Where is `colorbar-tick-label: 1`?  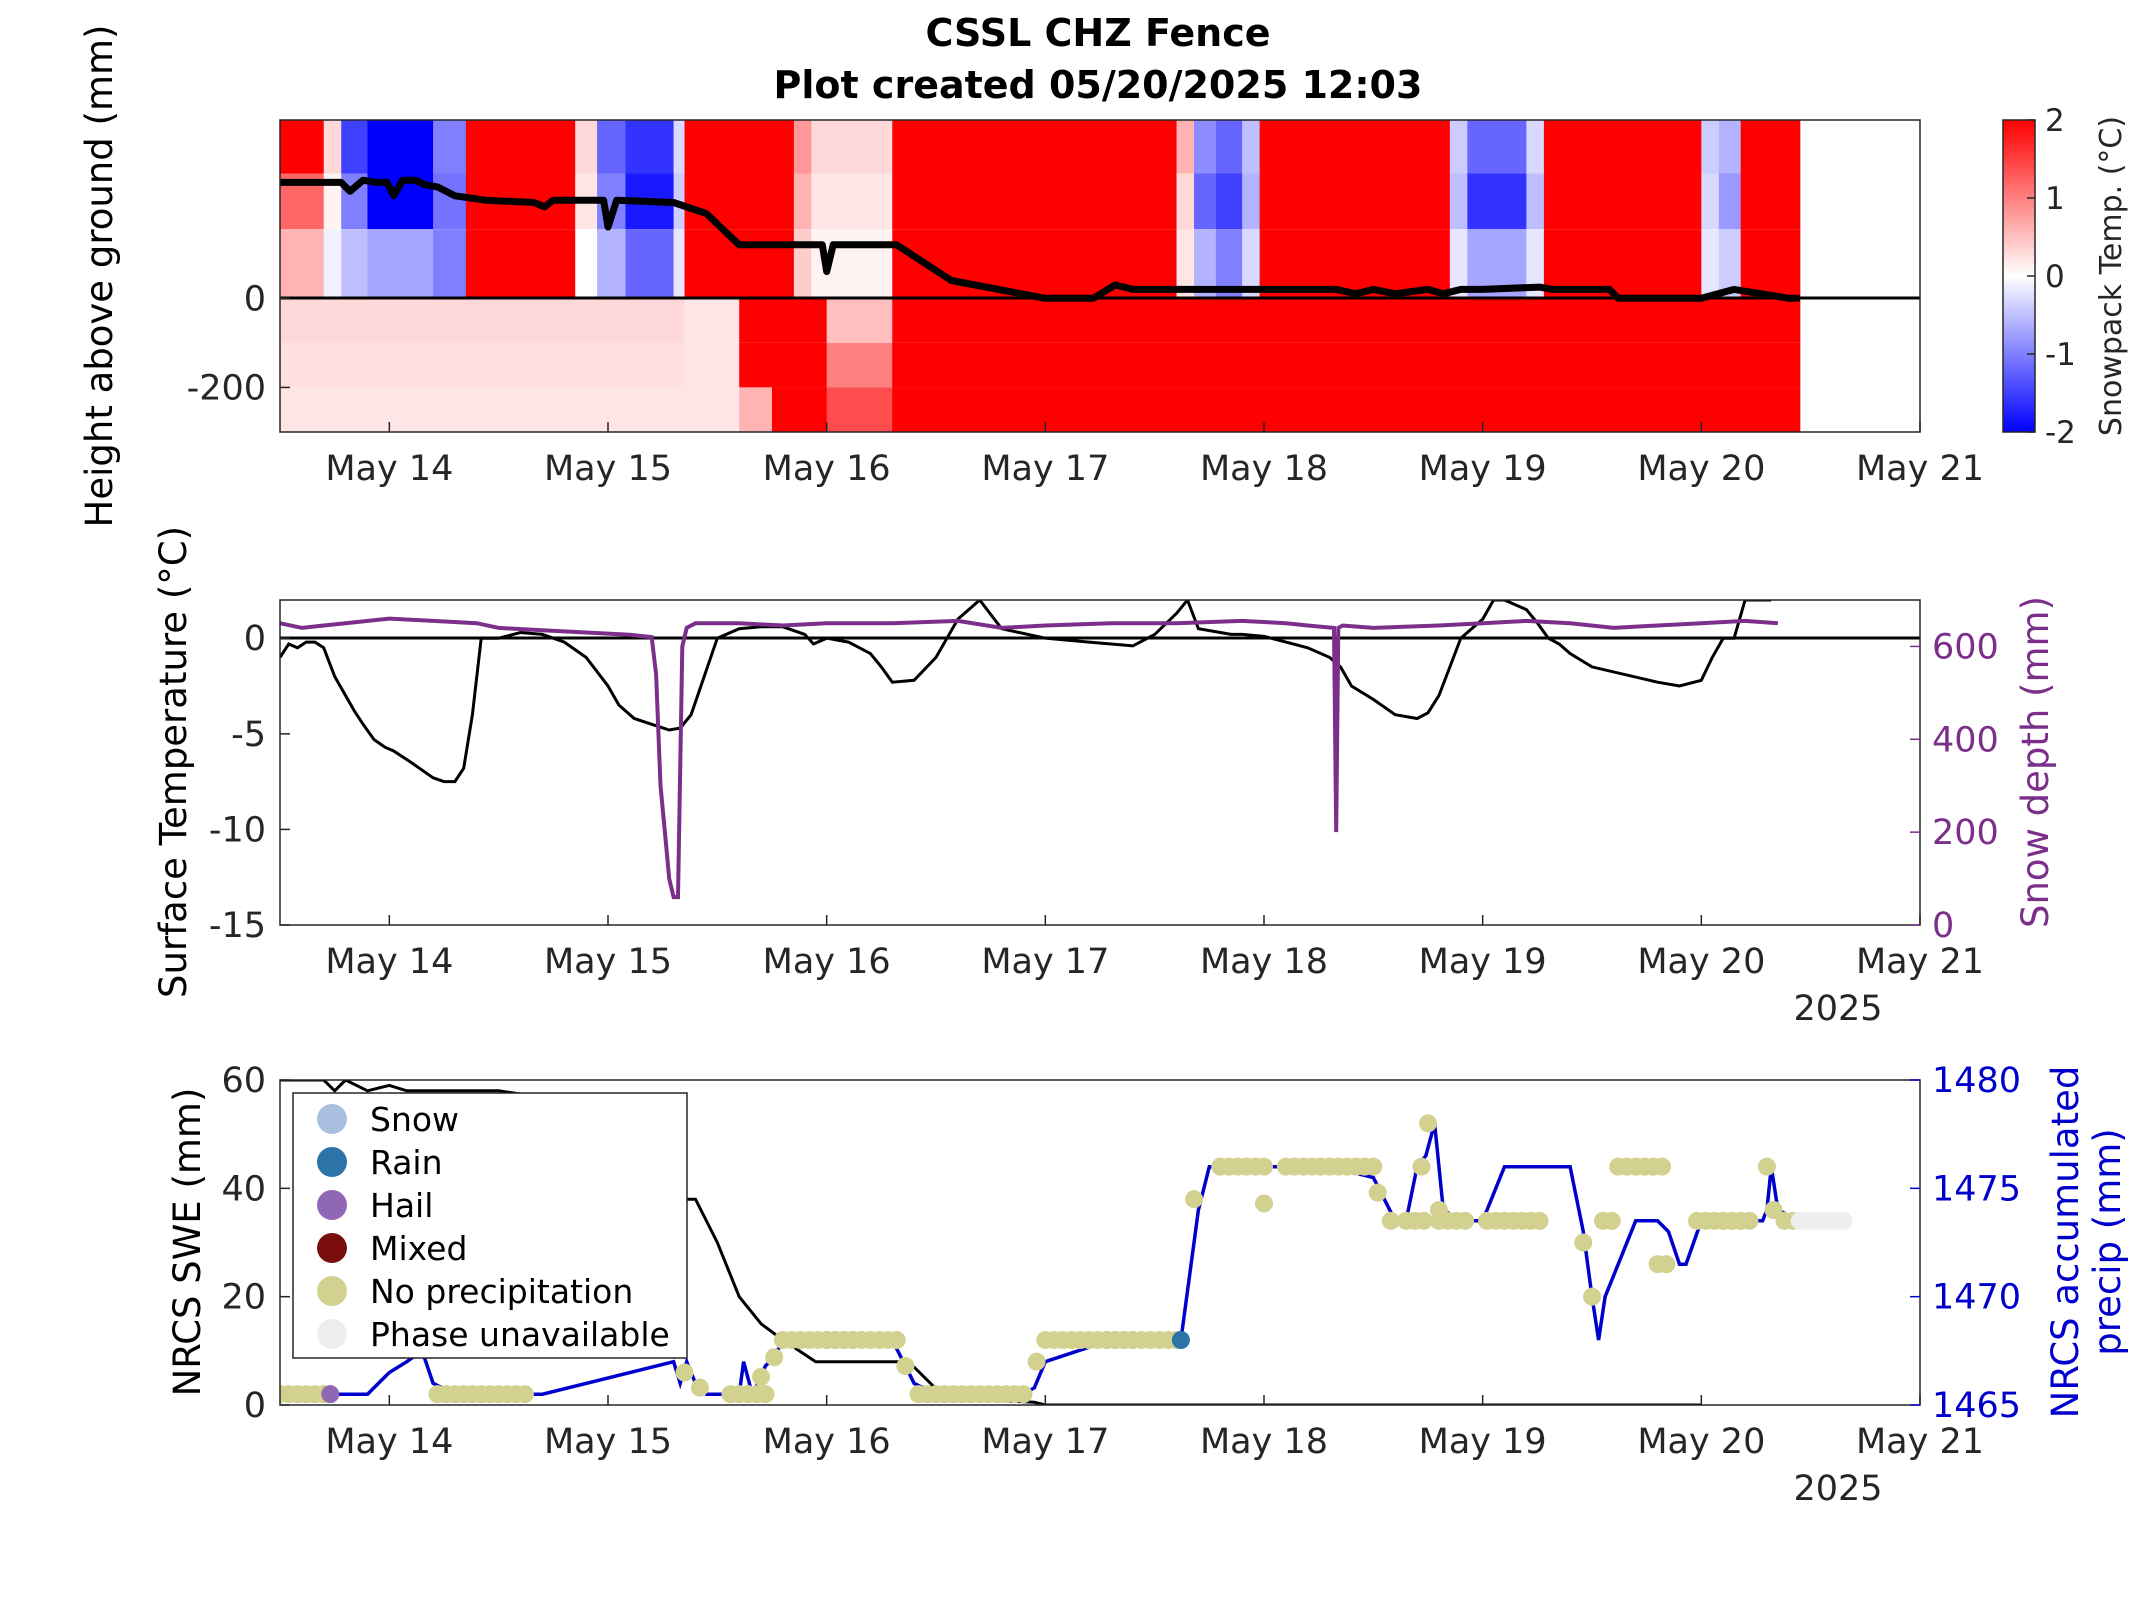 colorbar-tick-label: 1 is located at coordinates (2055, 199).